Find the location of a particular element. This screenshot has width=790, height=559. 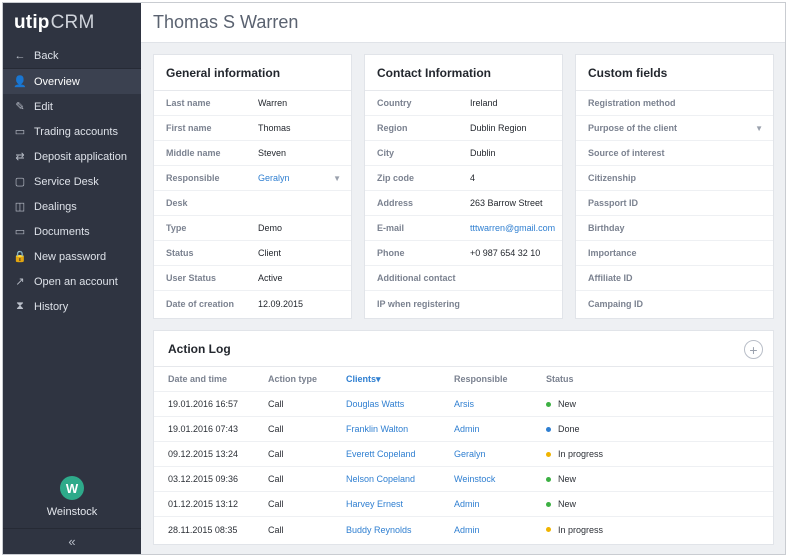

field-citizenship: Citizenship is located at coordinates (674, 178).